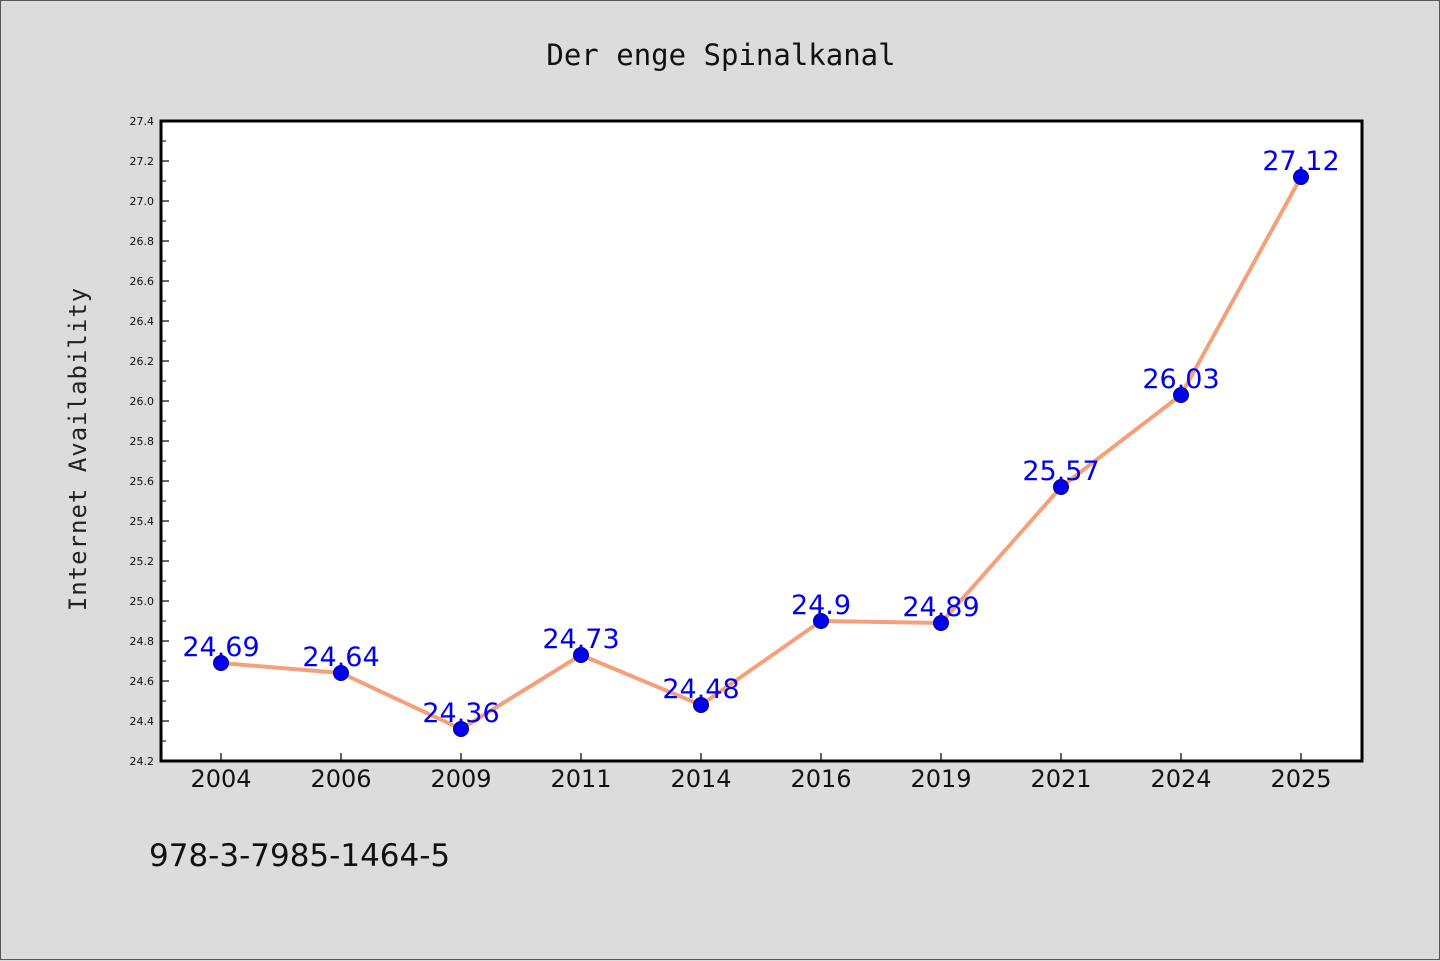 Image resolution: width=1440 pixels, height=961 pixels. Describe the element at coordinates (340, 657) in the screenshot. I see `data-label: 24.64` at that location.